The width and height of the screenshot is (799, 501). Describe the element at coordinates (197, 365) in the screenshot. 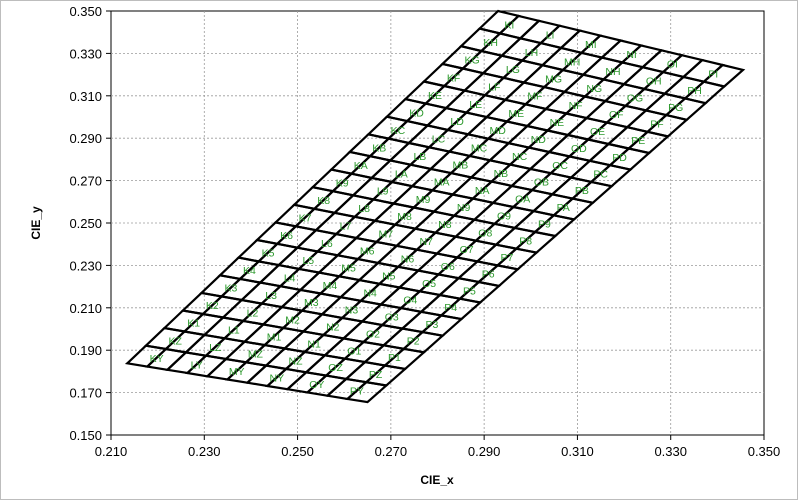

I see `bin-label-ly: LY` at that location.